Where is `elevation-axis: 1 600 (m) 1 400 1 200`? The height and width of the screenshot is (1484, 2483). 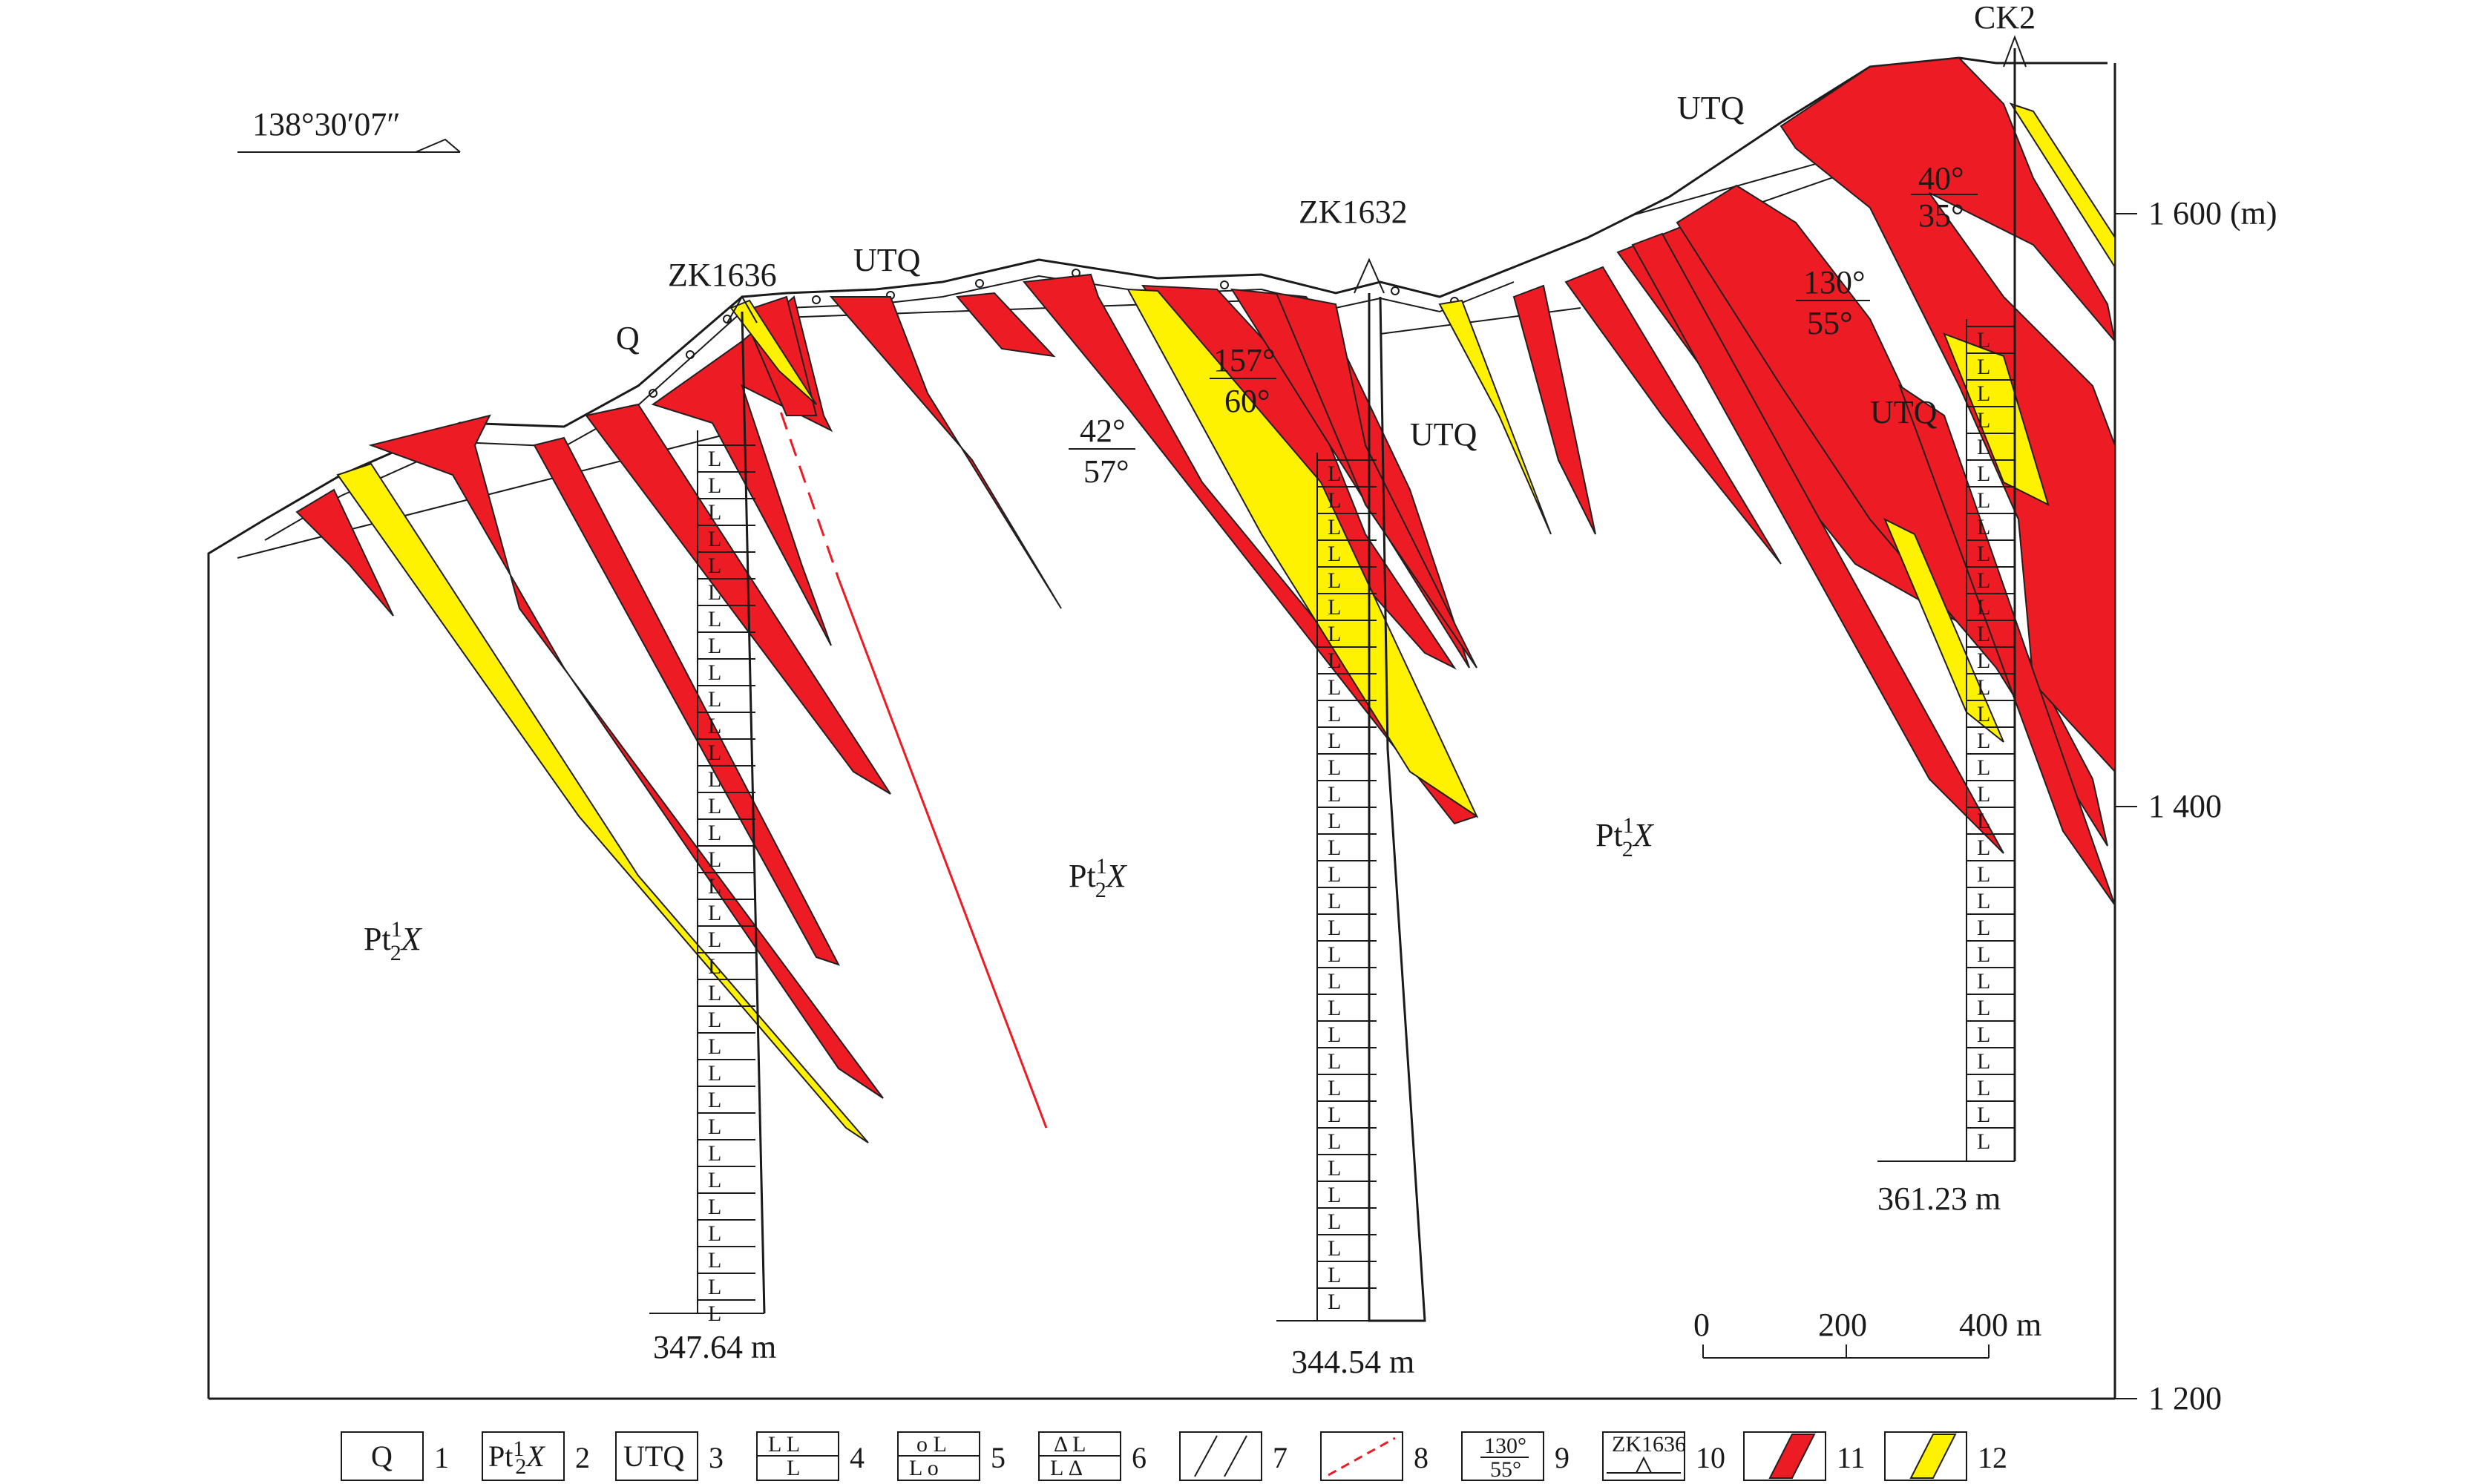 elevation-axis: 1 600 (m) 1 400 1 200 is located at coordinates (2196, 805).